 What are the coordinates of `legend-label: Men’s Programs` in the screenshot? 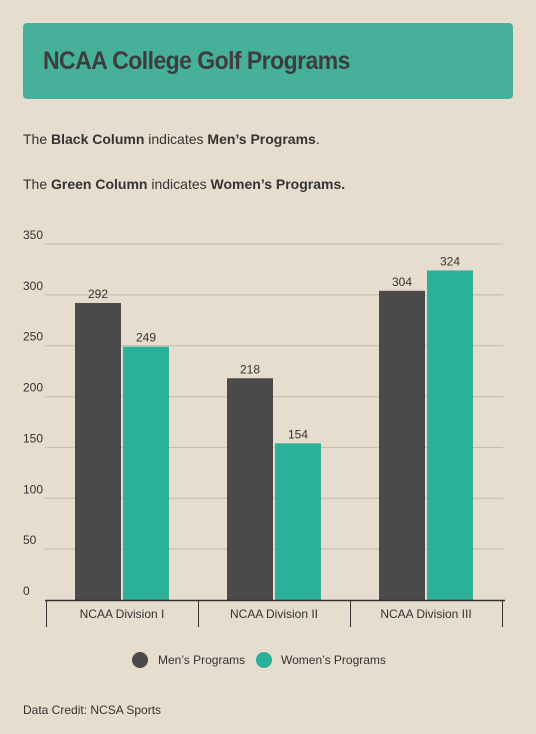 It's located at (201, 660).